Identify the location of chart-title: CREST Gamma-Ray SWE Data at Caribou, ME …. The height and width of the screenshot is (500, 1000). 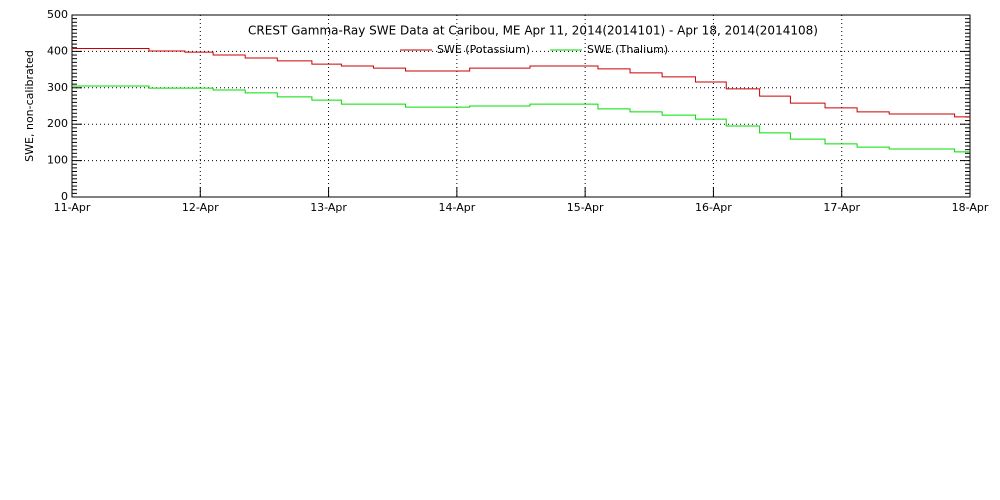
(533, 31).